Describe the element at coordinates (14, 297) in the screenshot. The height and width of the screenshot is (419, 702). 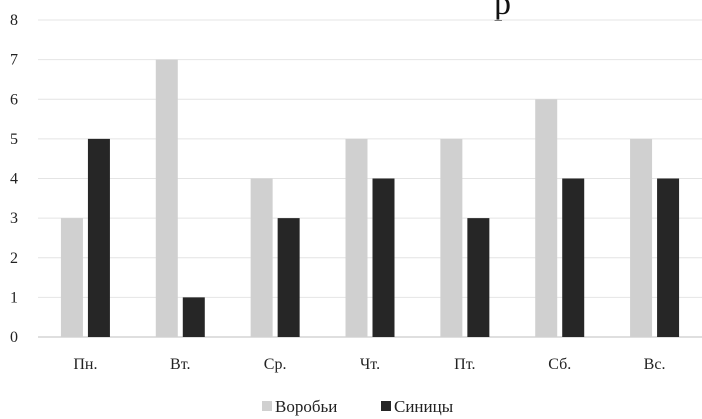
I see `y-tick-label: 1` at that location.